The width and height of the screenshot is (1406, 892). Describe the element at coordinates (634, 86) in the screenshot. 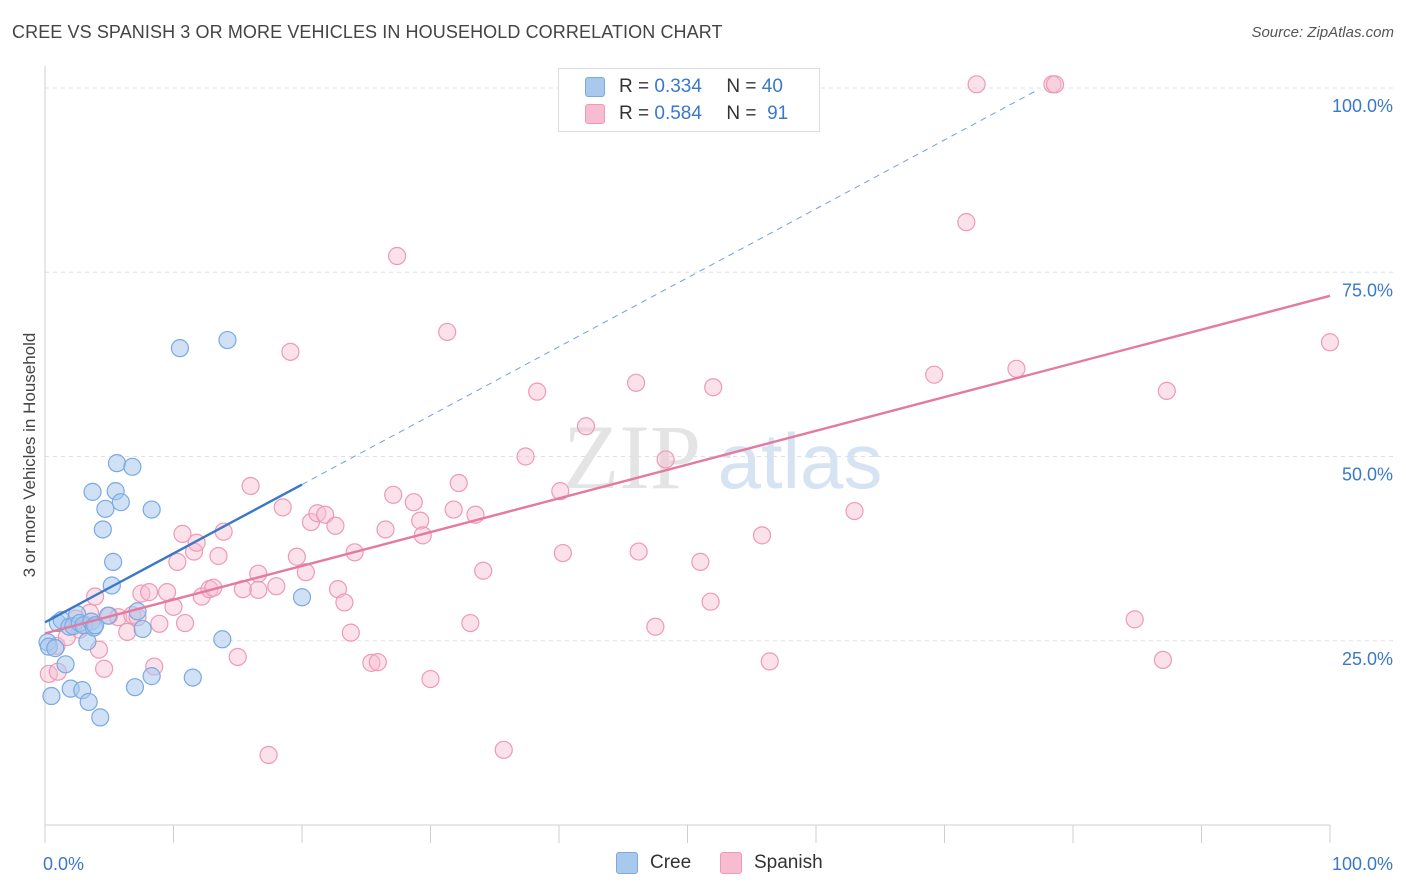

I see `cree-r-label: R =` at that location.